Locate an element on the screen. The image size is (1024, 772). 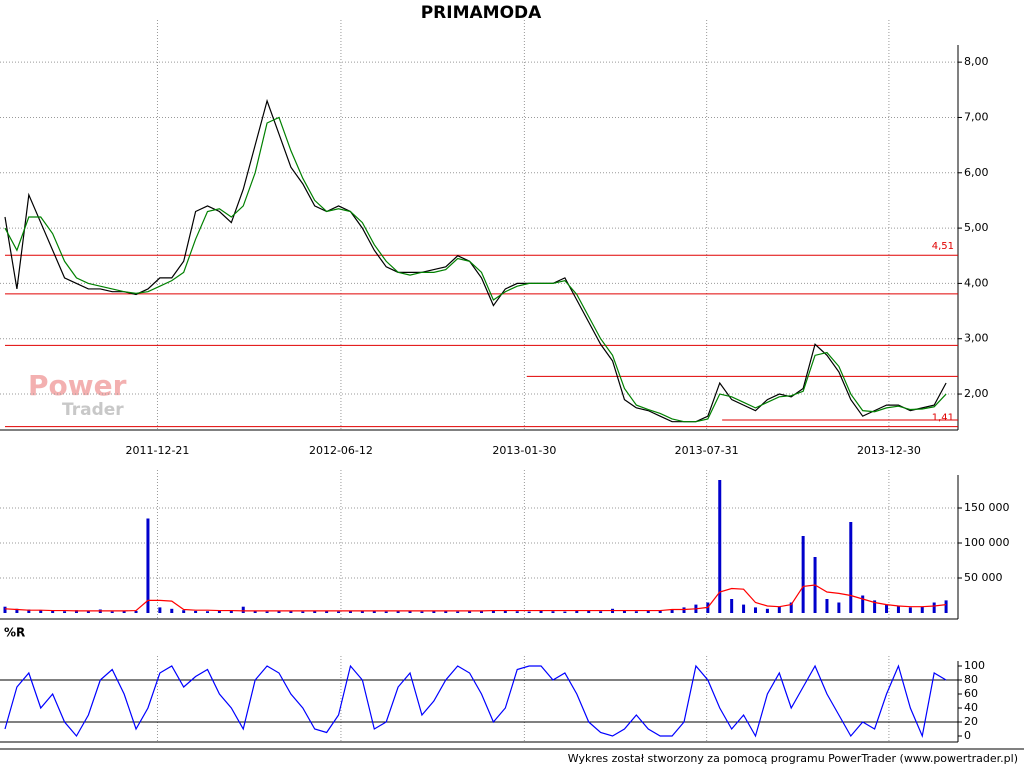
y-tick-label: 60 is located at coordinates (971, 693).